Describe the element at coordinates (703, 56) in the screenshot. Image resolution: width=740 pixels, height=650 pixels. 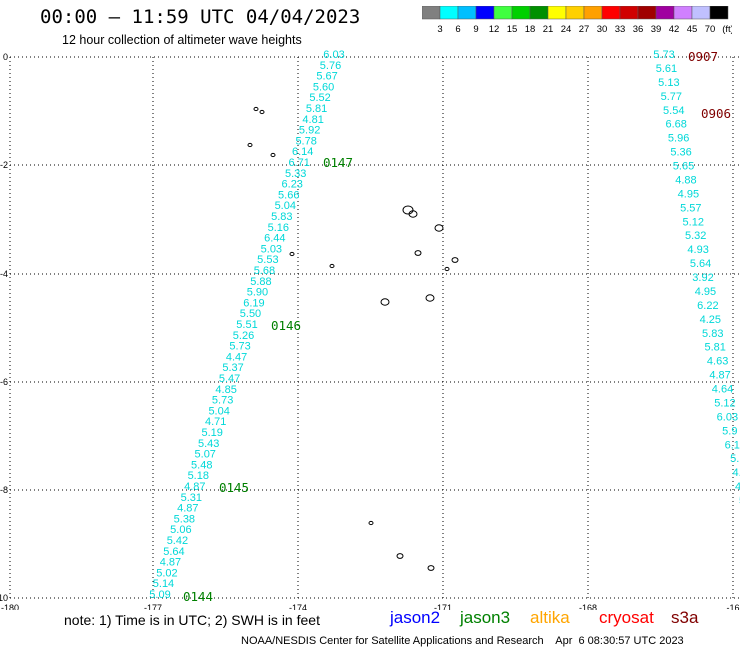
I see `pass-time-label: 0907` at that location.